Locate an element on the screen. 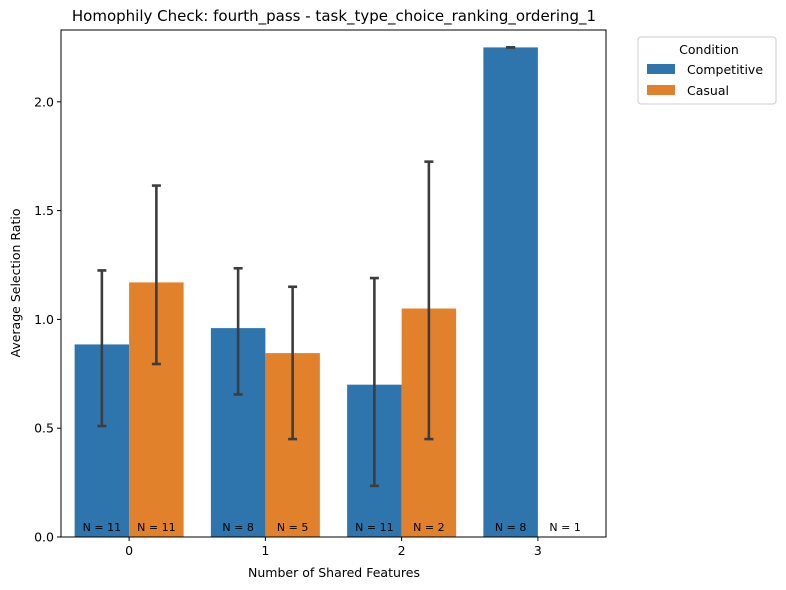  legend: Condition Competitive Casual is located at coordinates (707, 70).